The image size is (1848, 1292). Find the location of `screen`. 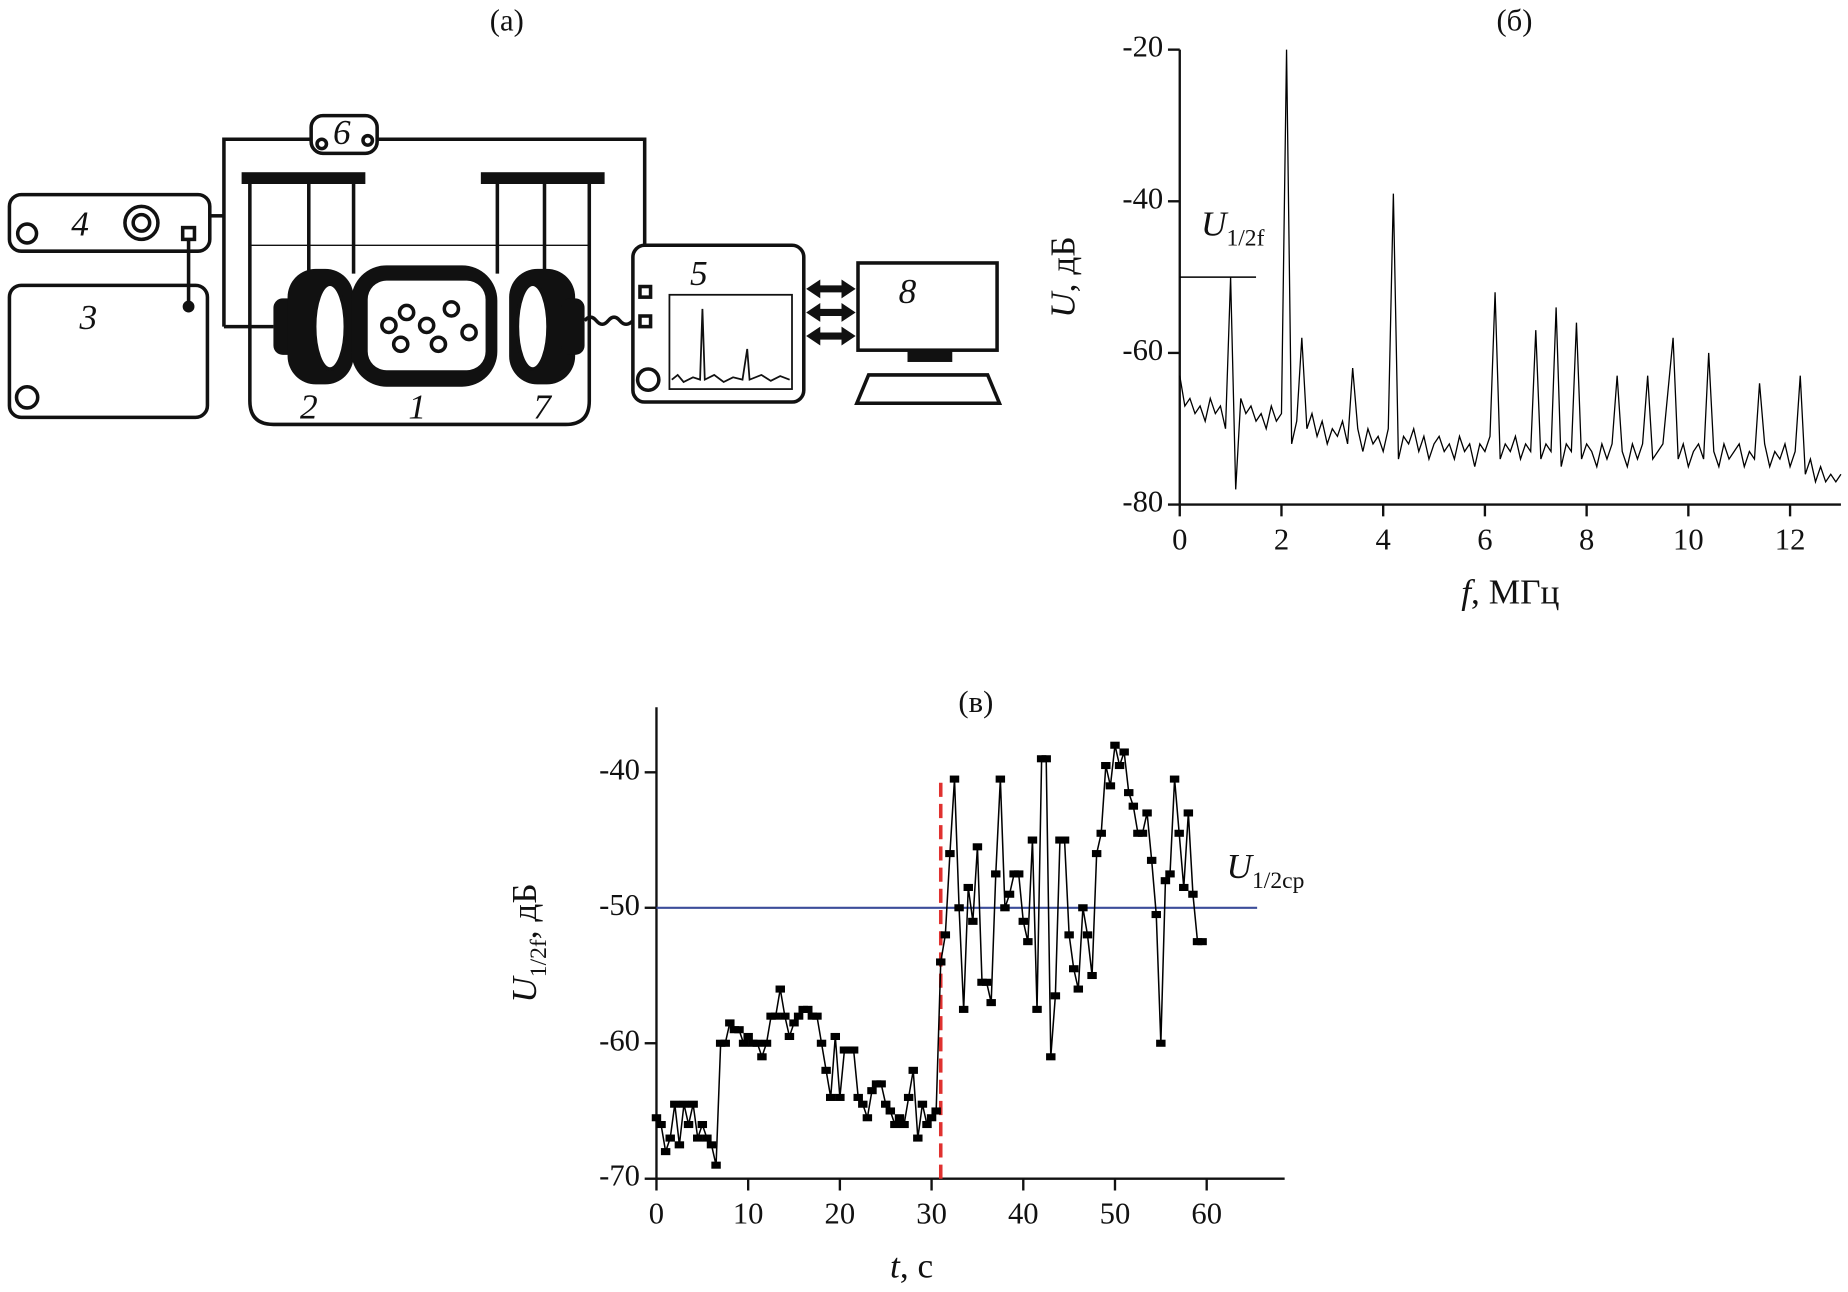

screen is located at coordinates (730, 341).